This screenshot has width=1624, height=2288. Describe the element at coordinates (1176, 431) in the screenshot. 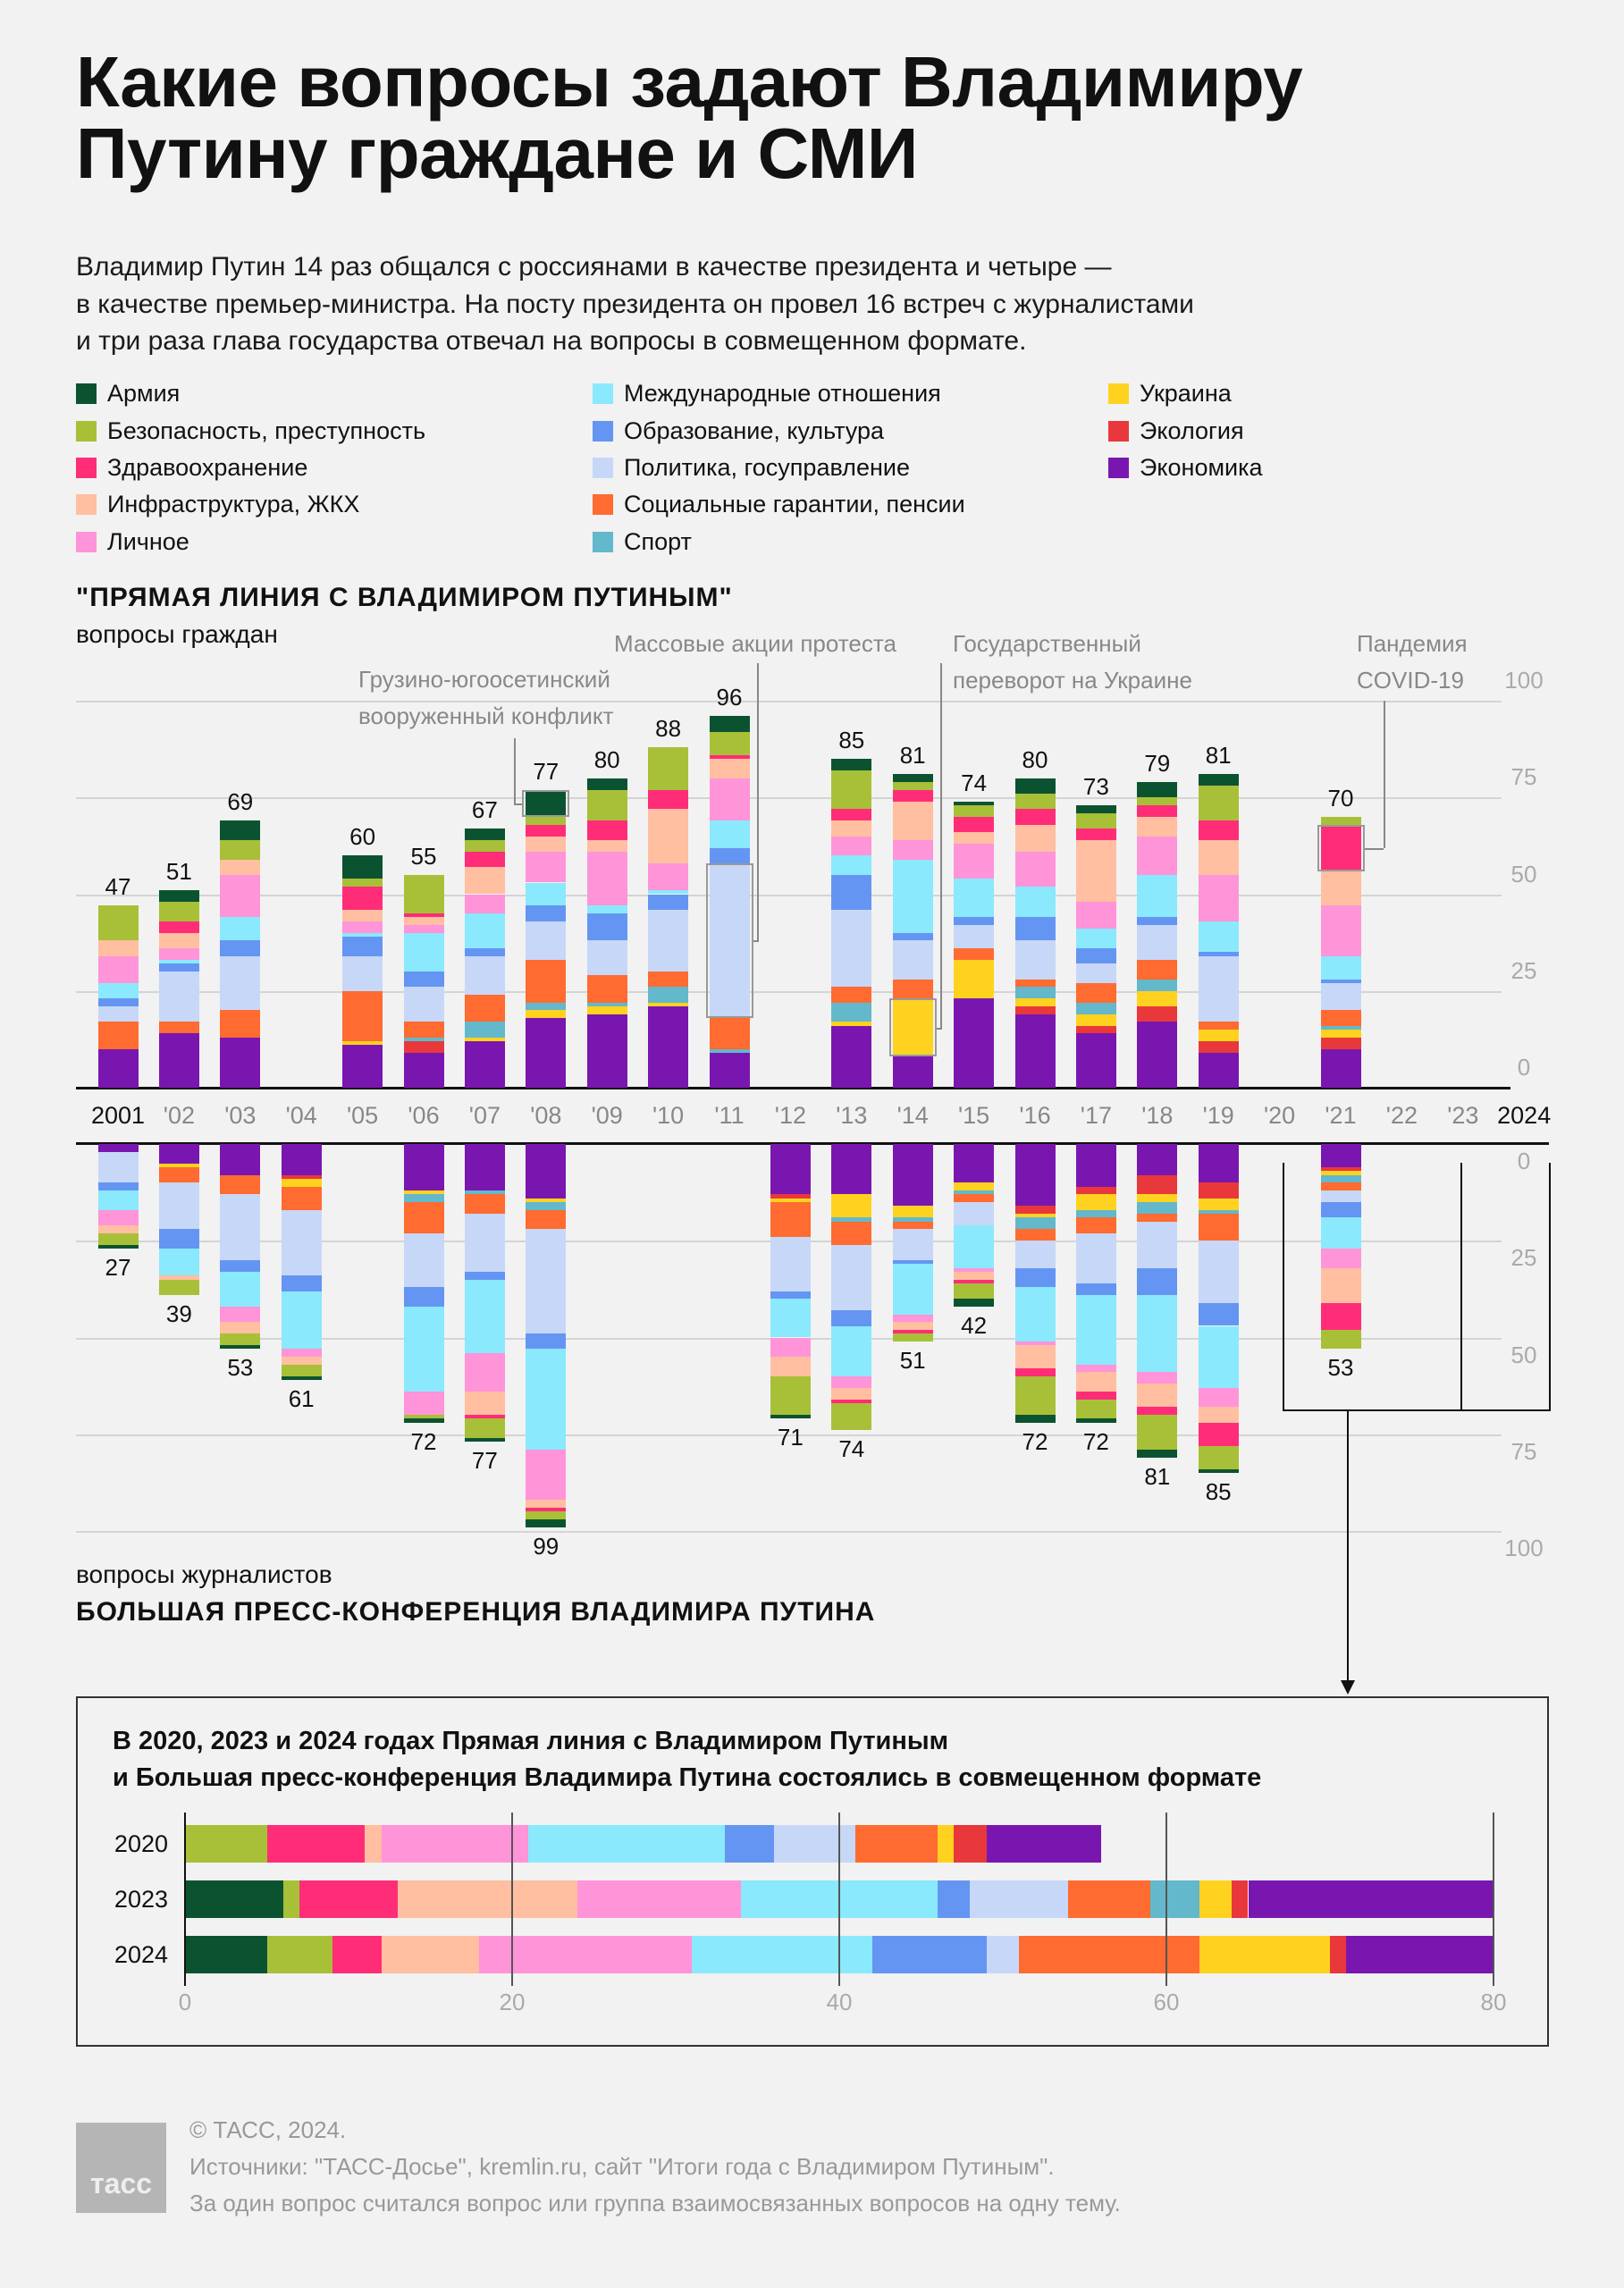

I see `legend-item: Экология` at that location.